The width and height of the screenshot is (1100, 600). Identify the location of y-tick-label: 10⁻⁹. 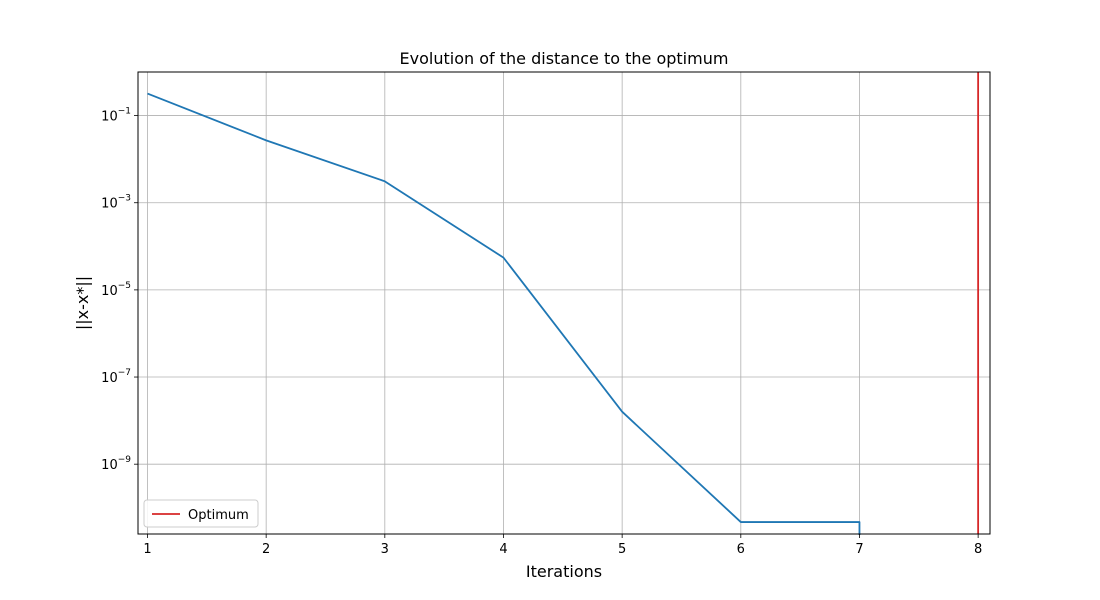
(116, 464).